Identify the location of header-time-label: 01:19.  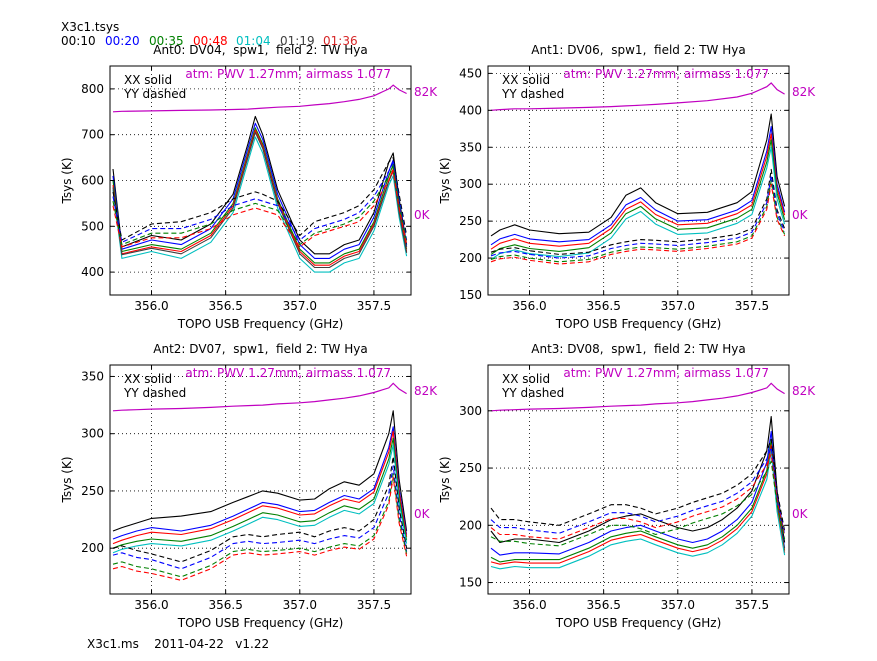
(297, 41).